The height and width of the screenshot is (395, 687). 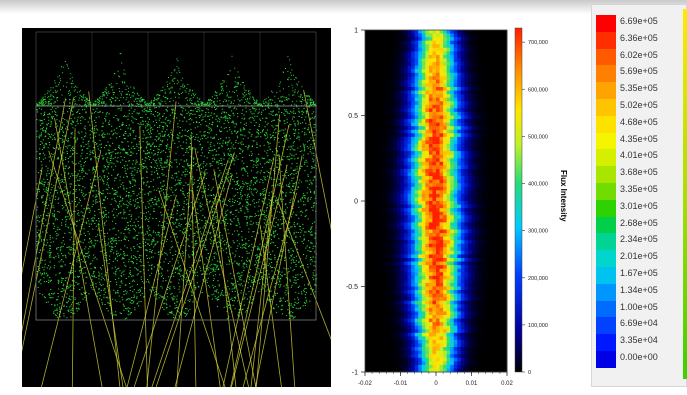 I want to click on ray-line, so click(x=143, y=256).